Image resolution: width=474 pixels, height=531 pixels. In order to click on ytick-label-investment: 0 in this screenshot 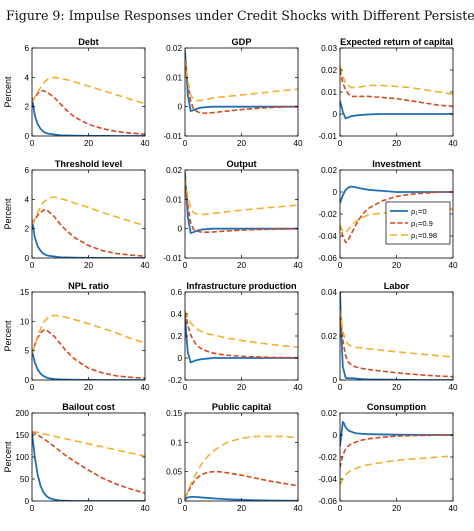, I will do `click(334, 192)`.